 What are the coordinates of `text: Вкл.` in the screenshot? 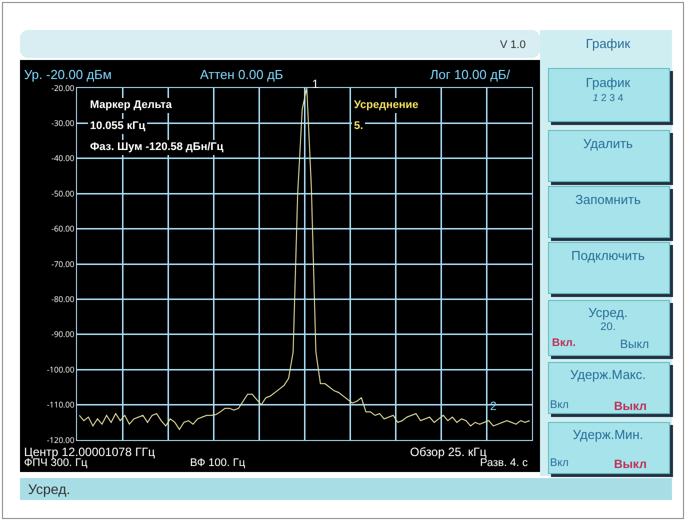 It's located at (564, 343).